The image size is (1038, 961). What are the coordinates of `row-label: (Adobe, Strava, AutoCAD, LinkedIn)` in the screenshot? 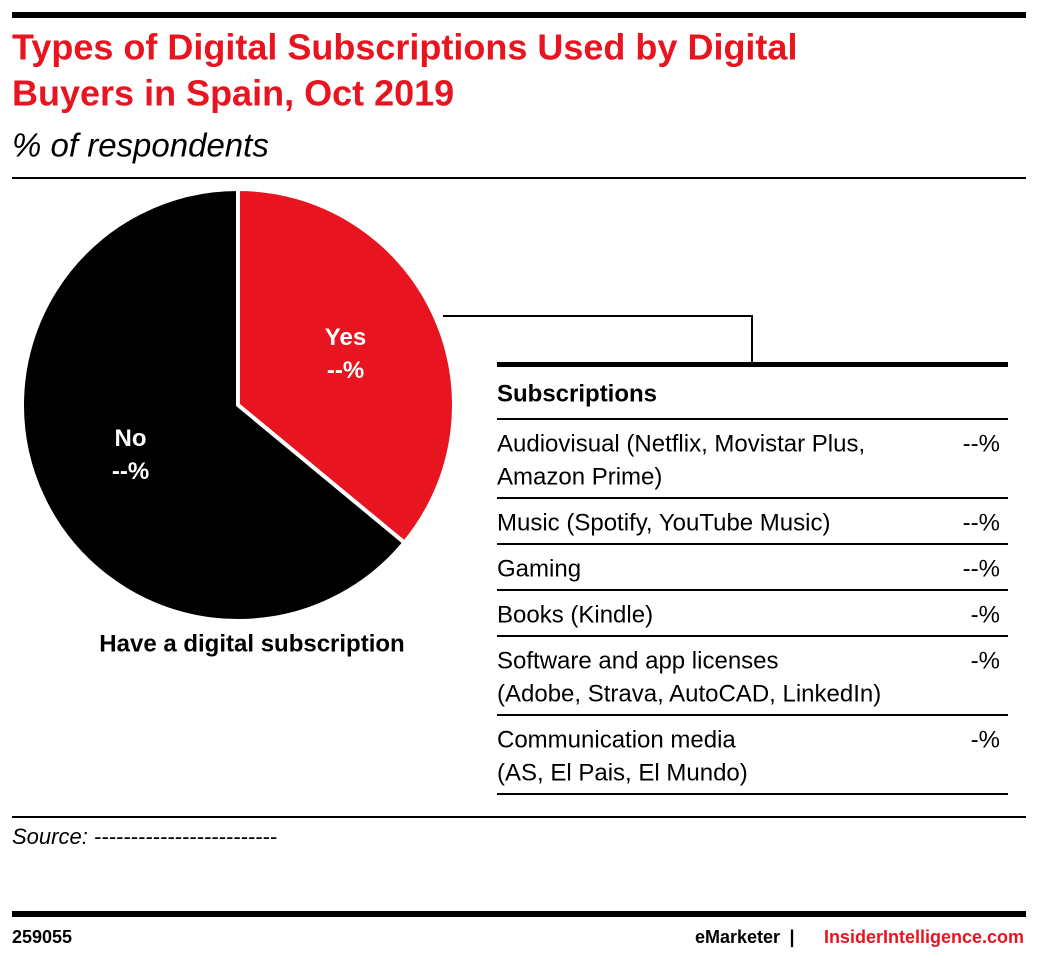 It's located at (689, 693).